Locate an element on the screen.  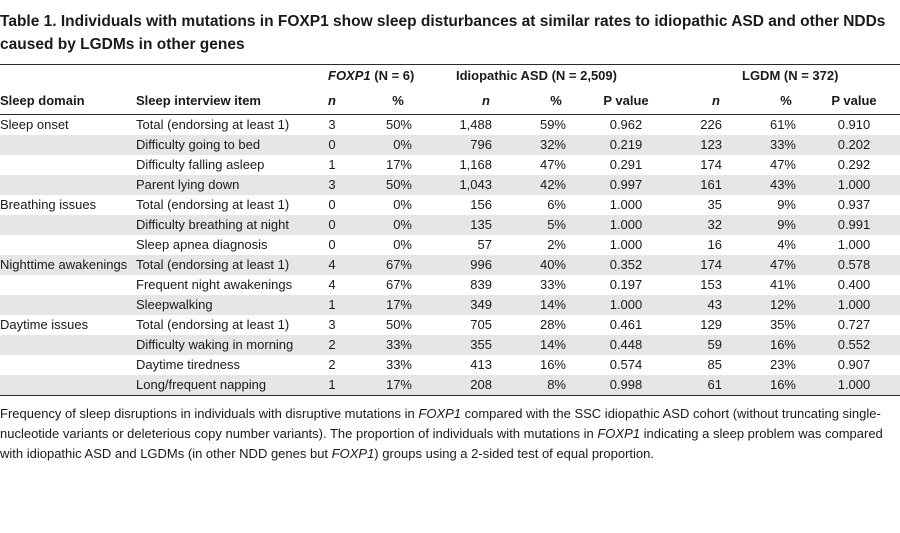
cell-pct2: 33% is located at coordinates (552, 284).